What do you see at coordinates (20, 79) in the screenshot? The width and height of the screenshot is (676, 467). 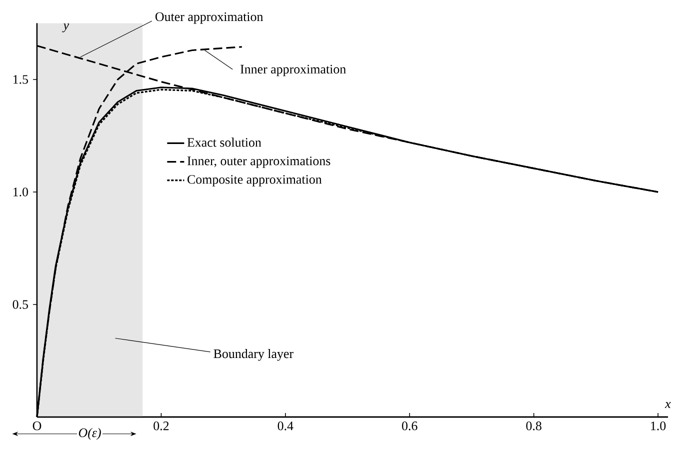 I see `y-tick-label: 1.5` at bounding box center [20, 79].